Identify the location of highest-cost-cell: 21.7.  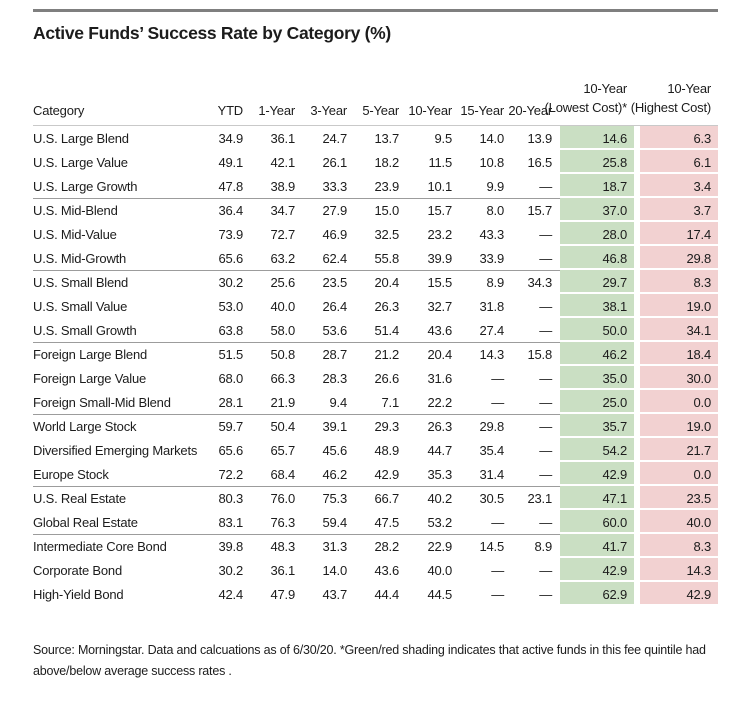
(679, 450).